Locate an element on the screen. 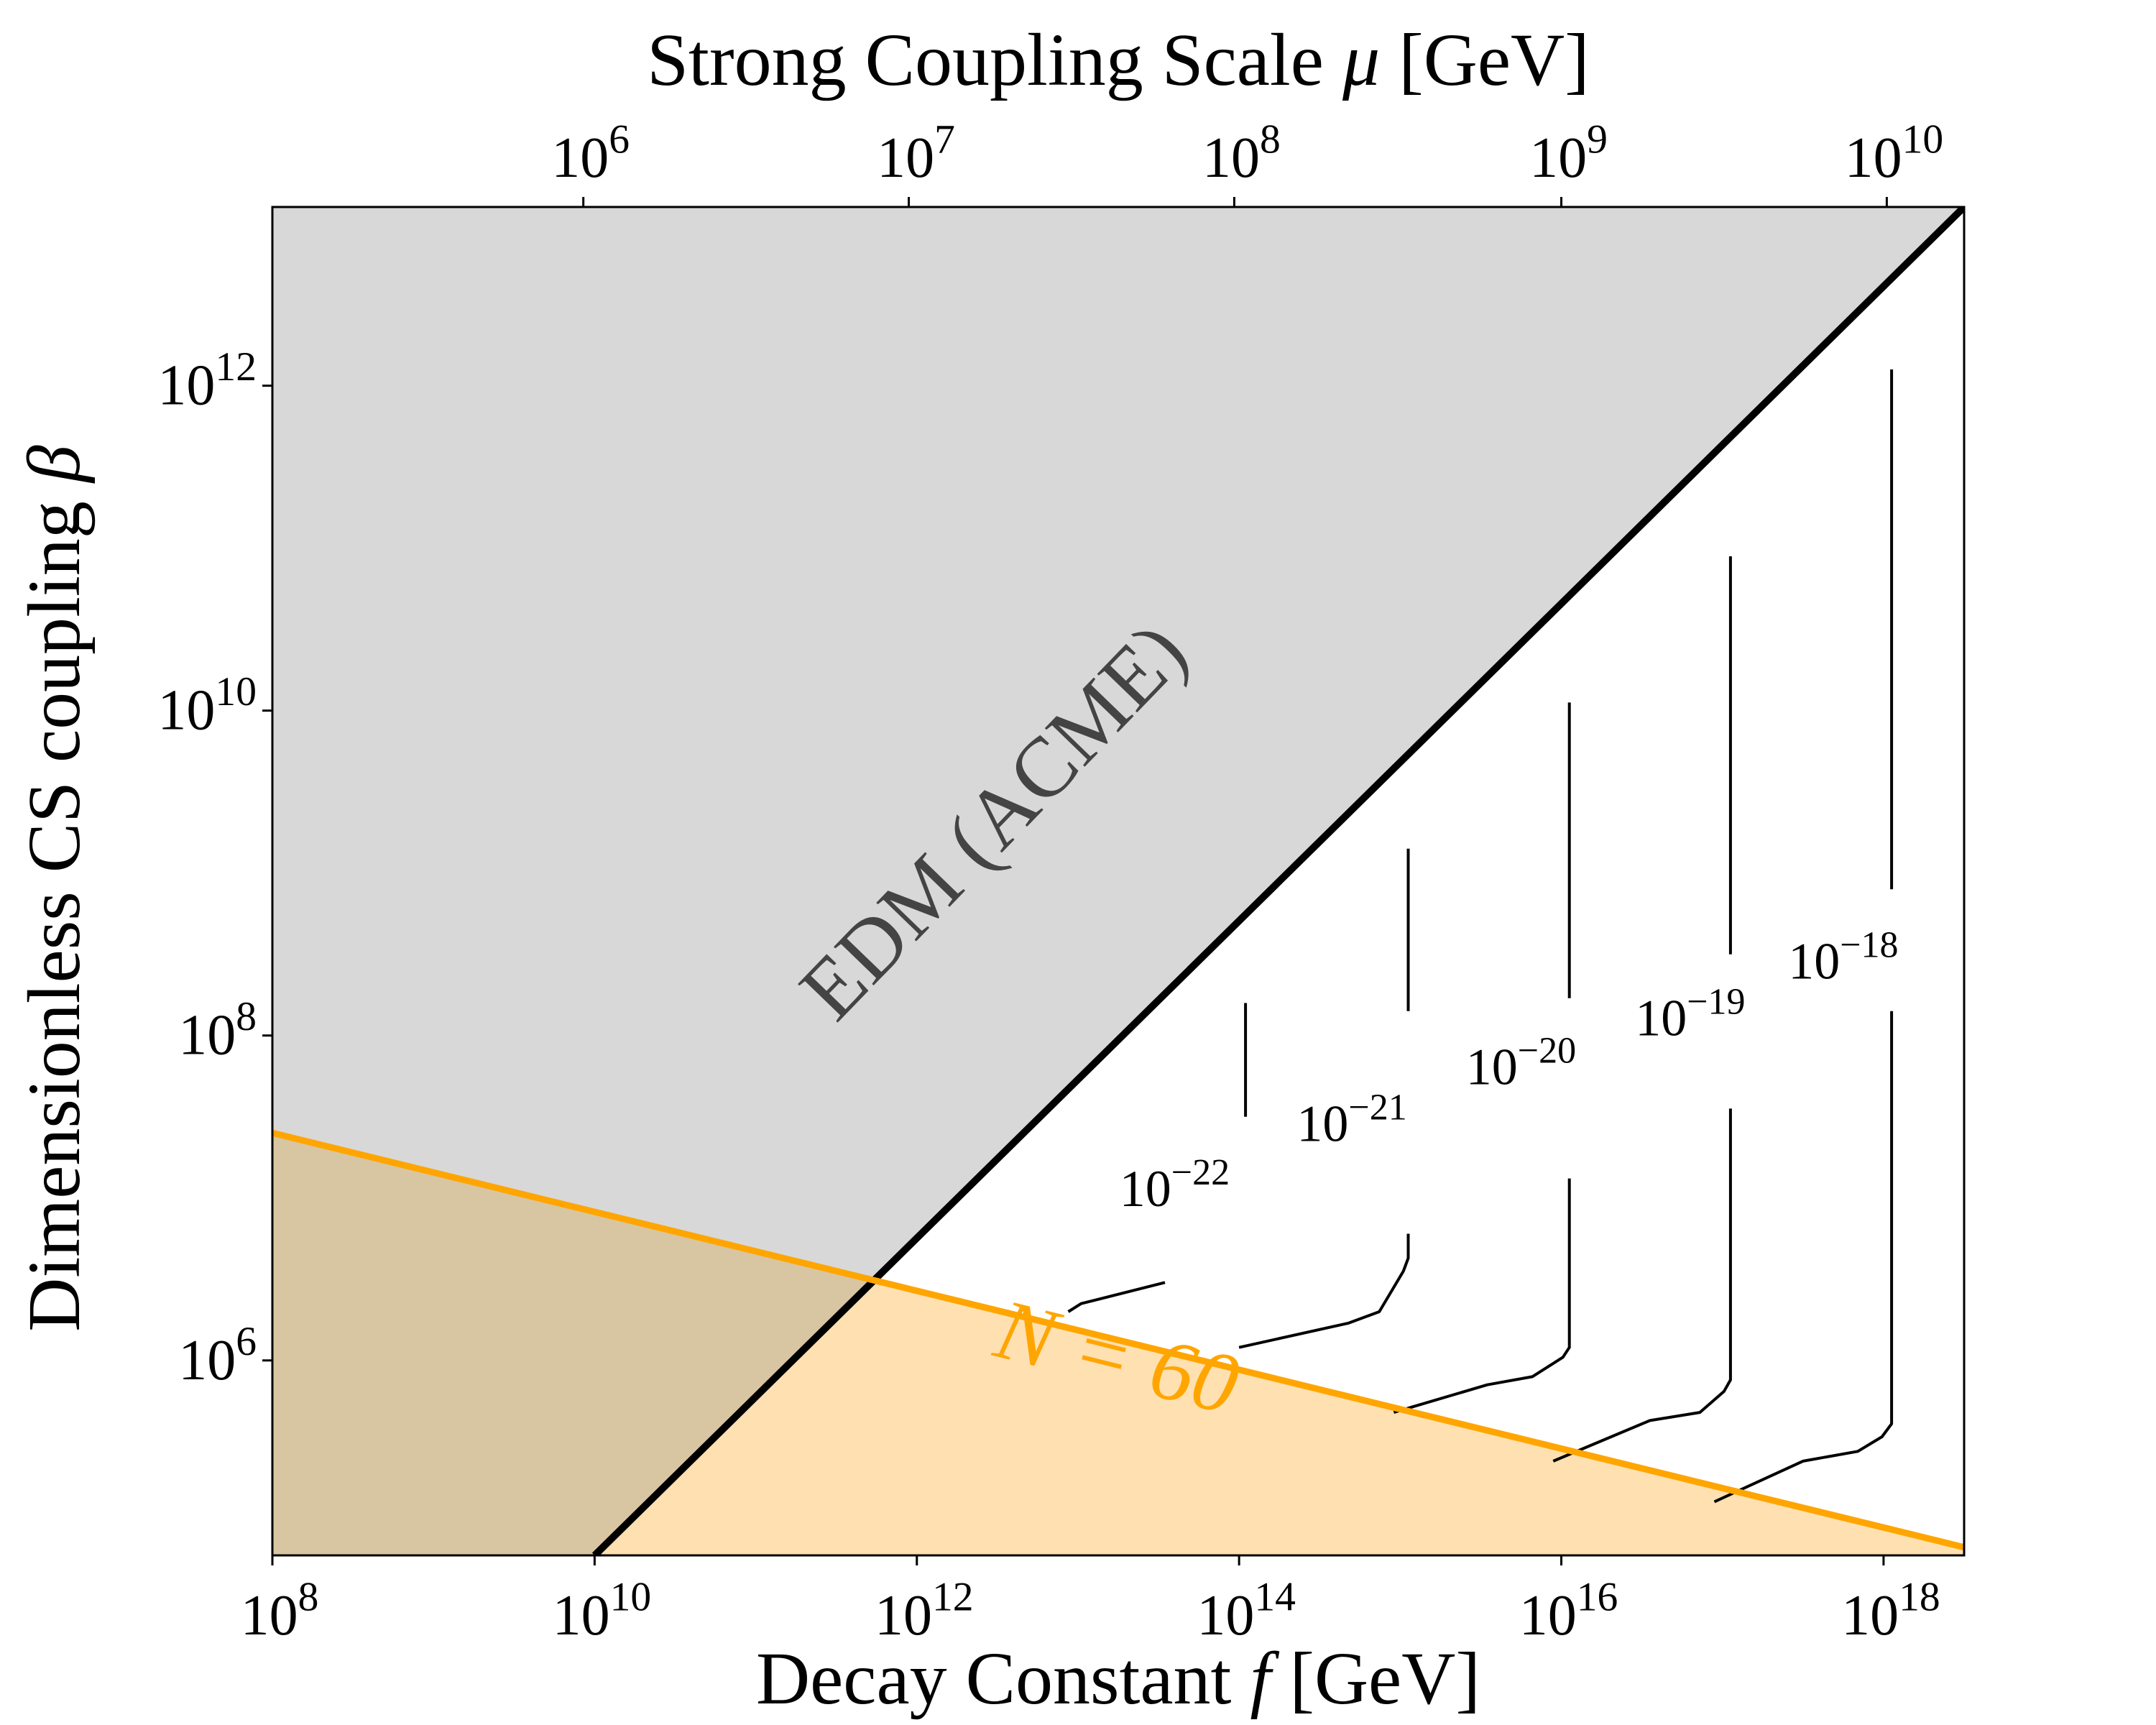 The width and height of the screenshot is (2156, 1725). y-tick-label: 10¹⁰ is located at coordinates (207, 705).